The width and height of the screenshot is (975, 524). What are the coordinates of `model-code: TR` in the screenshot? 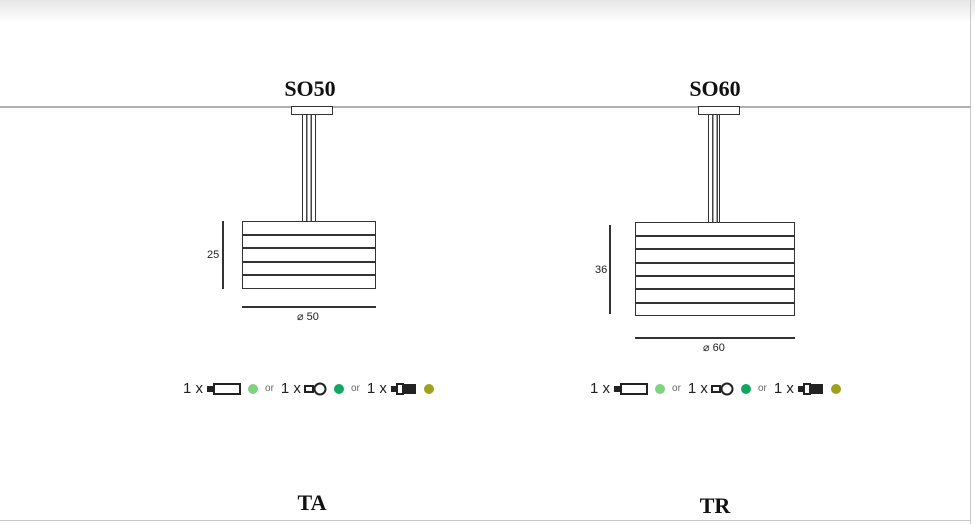 It's located at (715, 505).